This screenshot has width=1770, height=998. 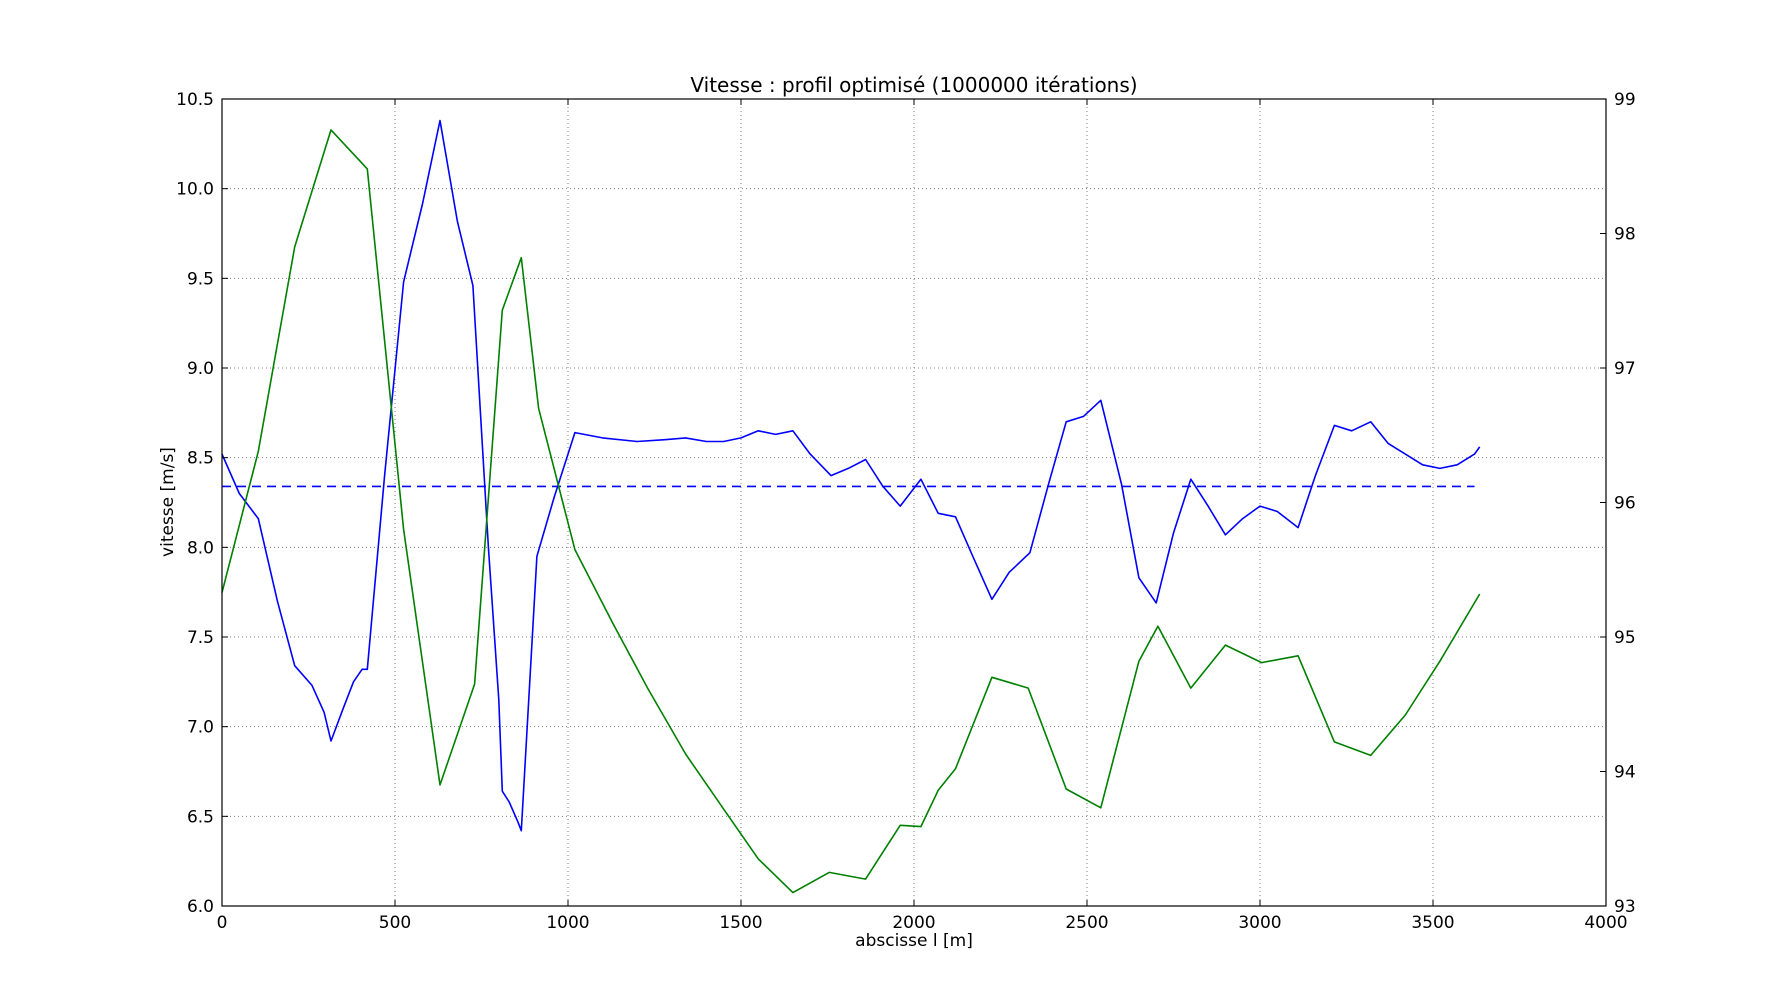 What do you see at coordinates (195, 190) in the screenshot?
I see `y-tick-label: 10.0` at bounding box center [195, 190].